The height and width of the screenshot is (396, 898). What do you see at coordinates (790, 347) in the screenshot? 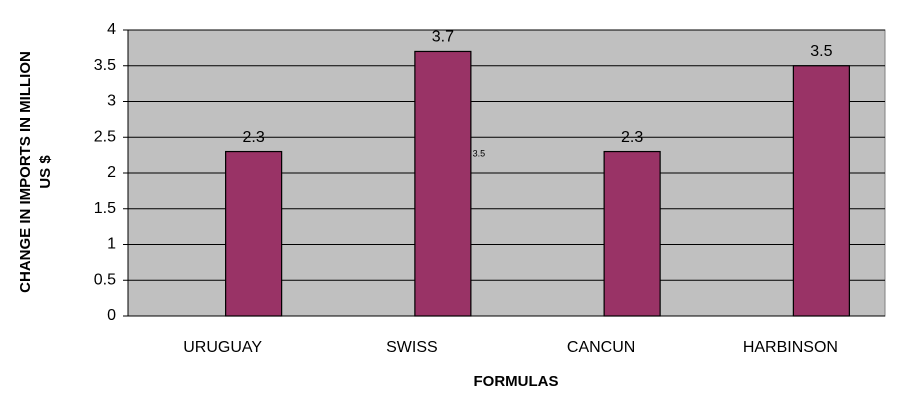
I see `x-tick-label: HARBINSON` at bounding box center [790, 347].